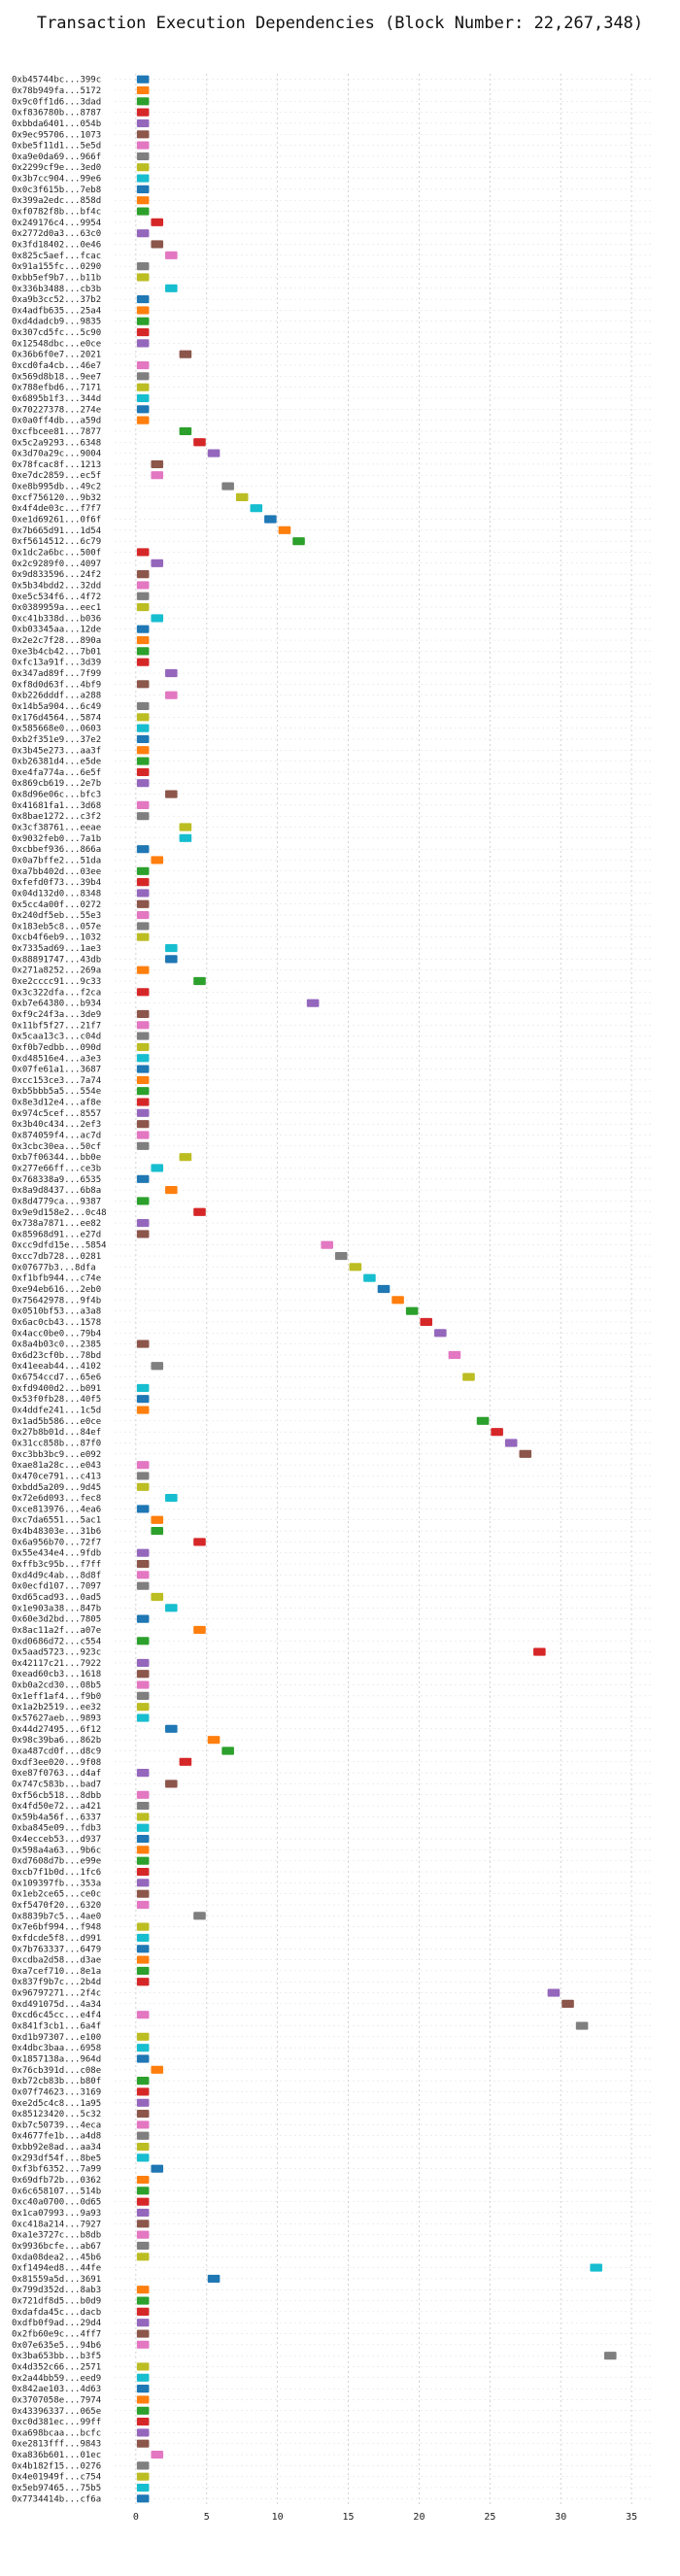 This screenshot has height=2576, width=680. I want to click on y-tick-label: 0x7e6bf994...f948, so click(56, 1928).